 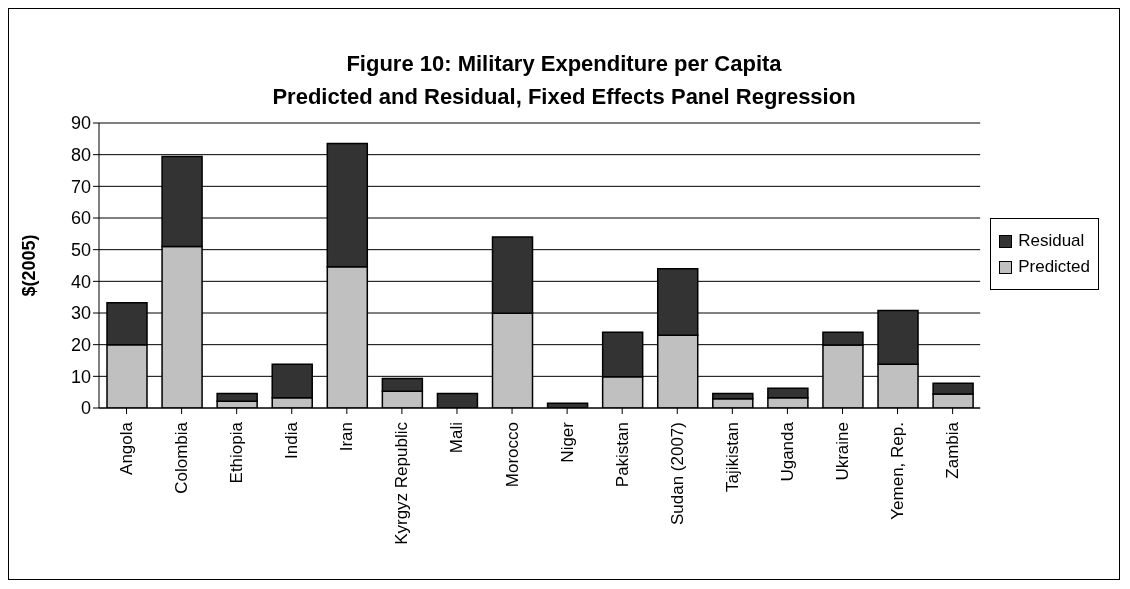 What do you see at coordinates (80, 123) in the screenshot?
I see `y-tick-label: 90` at bounding box center [80, 123].